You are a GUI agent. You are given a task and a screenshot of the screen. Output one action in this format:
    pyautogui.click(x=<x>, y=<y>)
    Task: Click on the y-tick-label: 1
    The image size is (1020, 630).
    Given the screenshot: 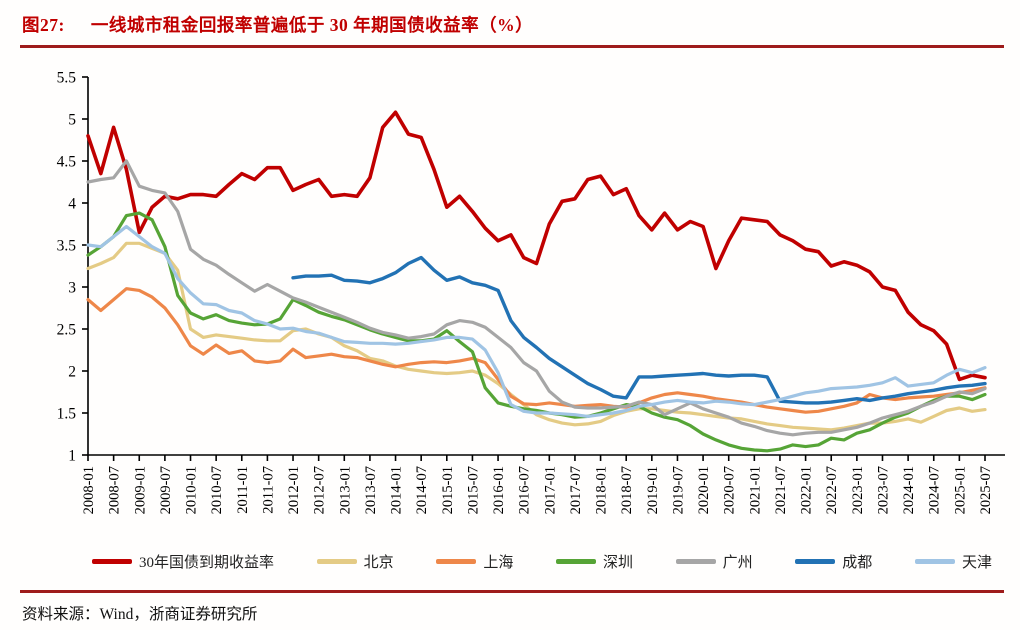 What is the action you would take?
    pyautogui.click(x=72, y=456)
    